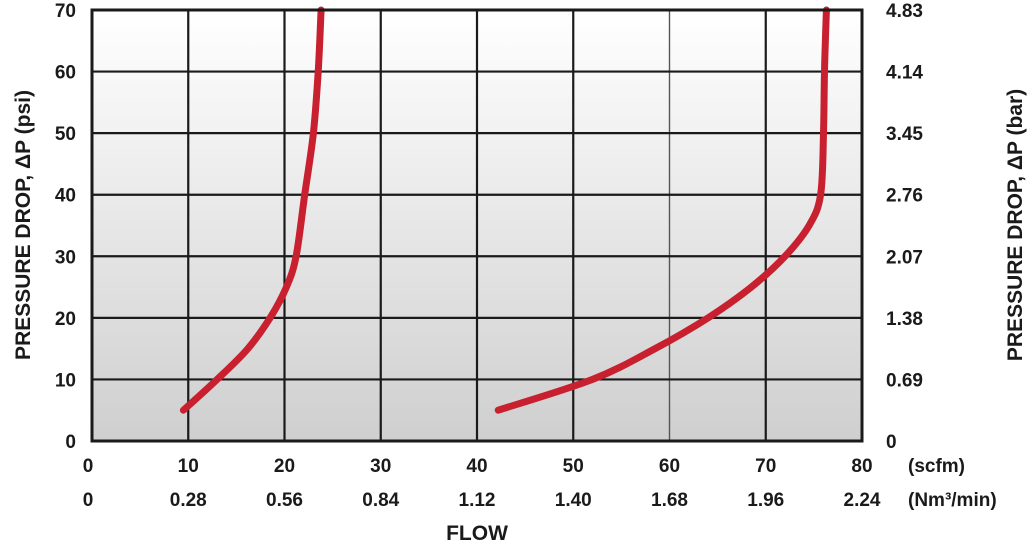 The height and width of the screenshot is (548, 1036). What do you see at coordinates (904, 134) in the screenshot?
I see `y-tick-label-bar: 3.45` at bounding box center [904, 134].